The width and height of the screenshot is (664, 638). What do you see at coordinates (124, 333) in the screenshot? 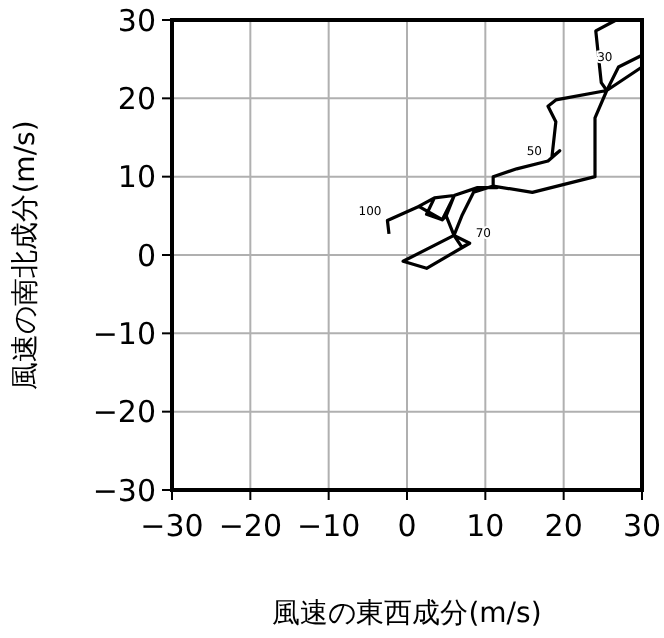
I see `y-tick-label: −10` at bounding box center [124, 333].